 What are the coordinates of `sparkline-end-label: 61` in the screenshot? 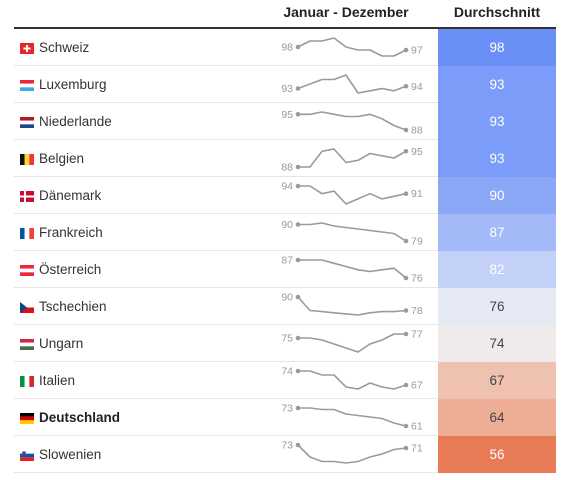 It's located at (417, 427).